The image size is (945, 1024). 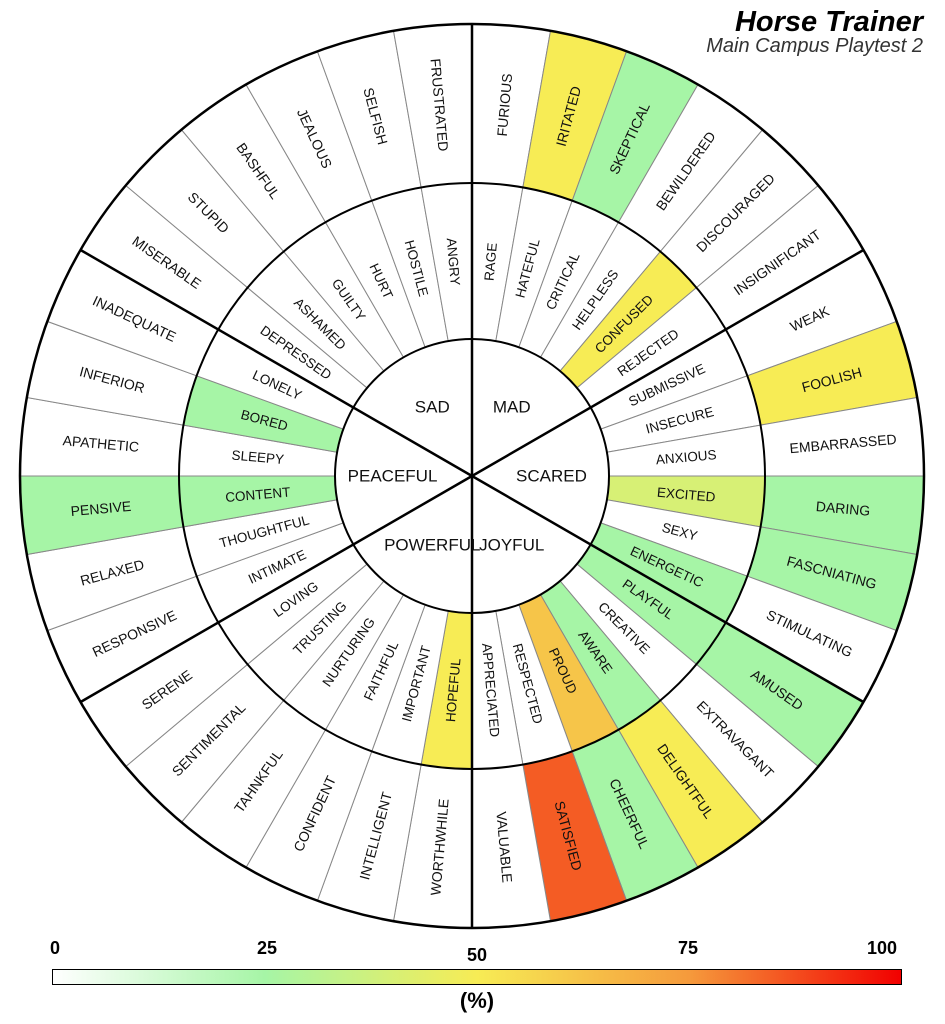 What do you see at coordinates (477, 1000) in the screenshot?
I see `legend-unit: (%)` at bounding box center [477, 1000].